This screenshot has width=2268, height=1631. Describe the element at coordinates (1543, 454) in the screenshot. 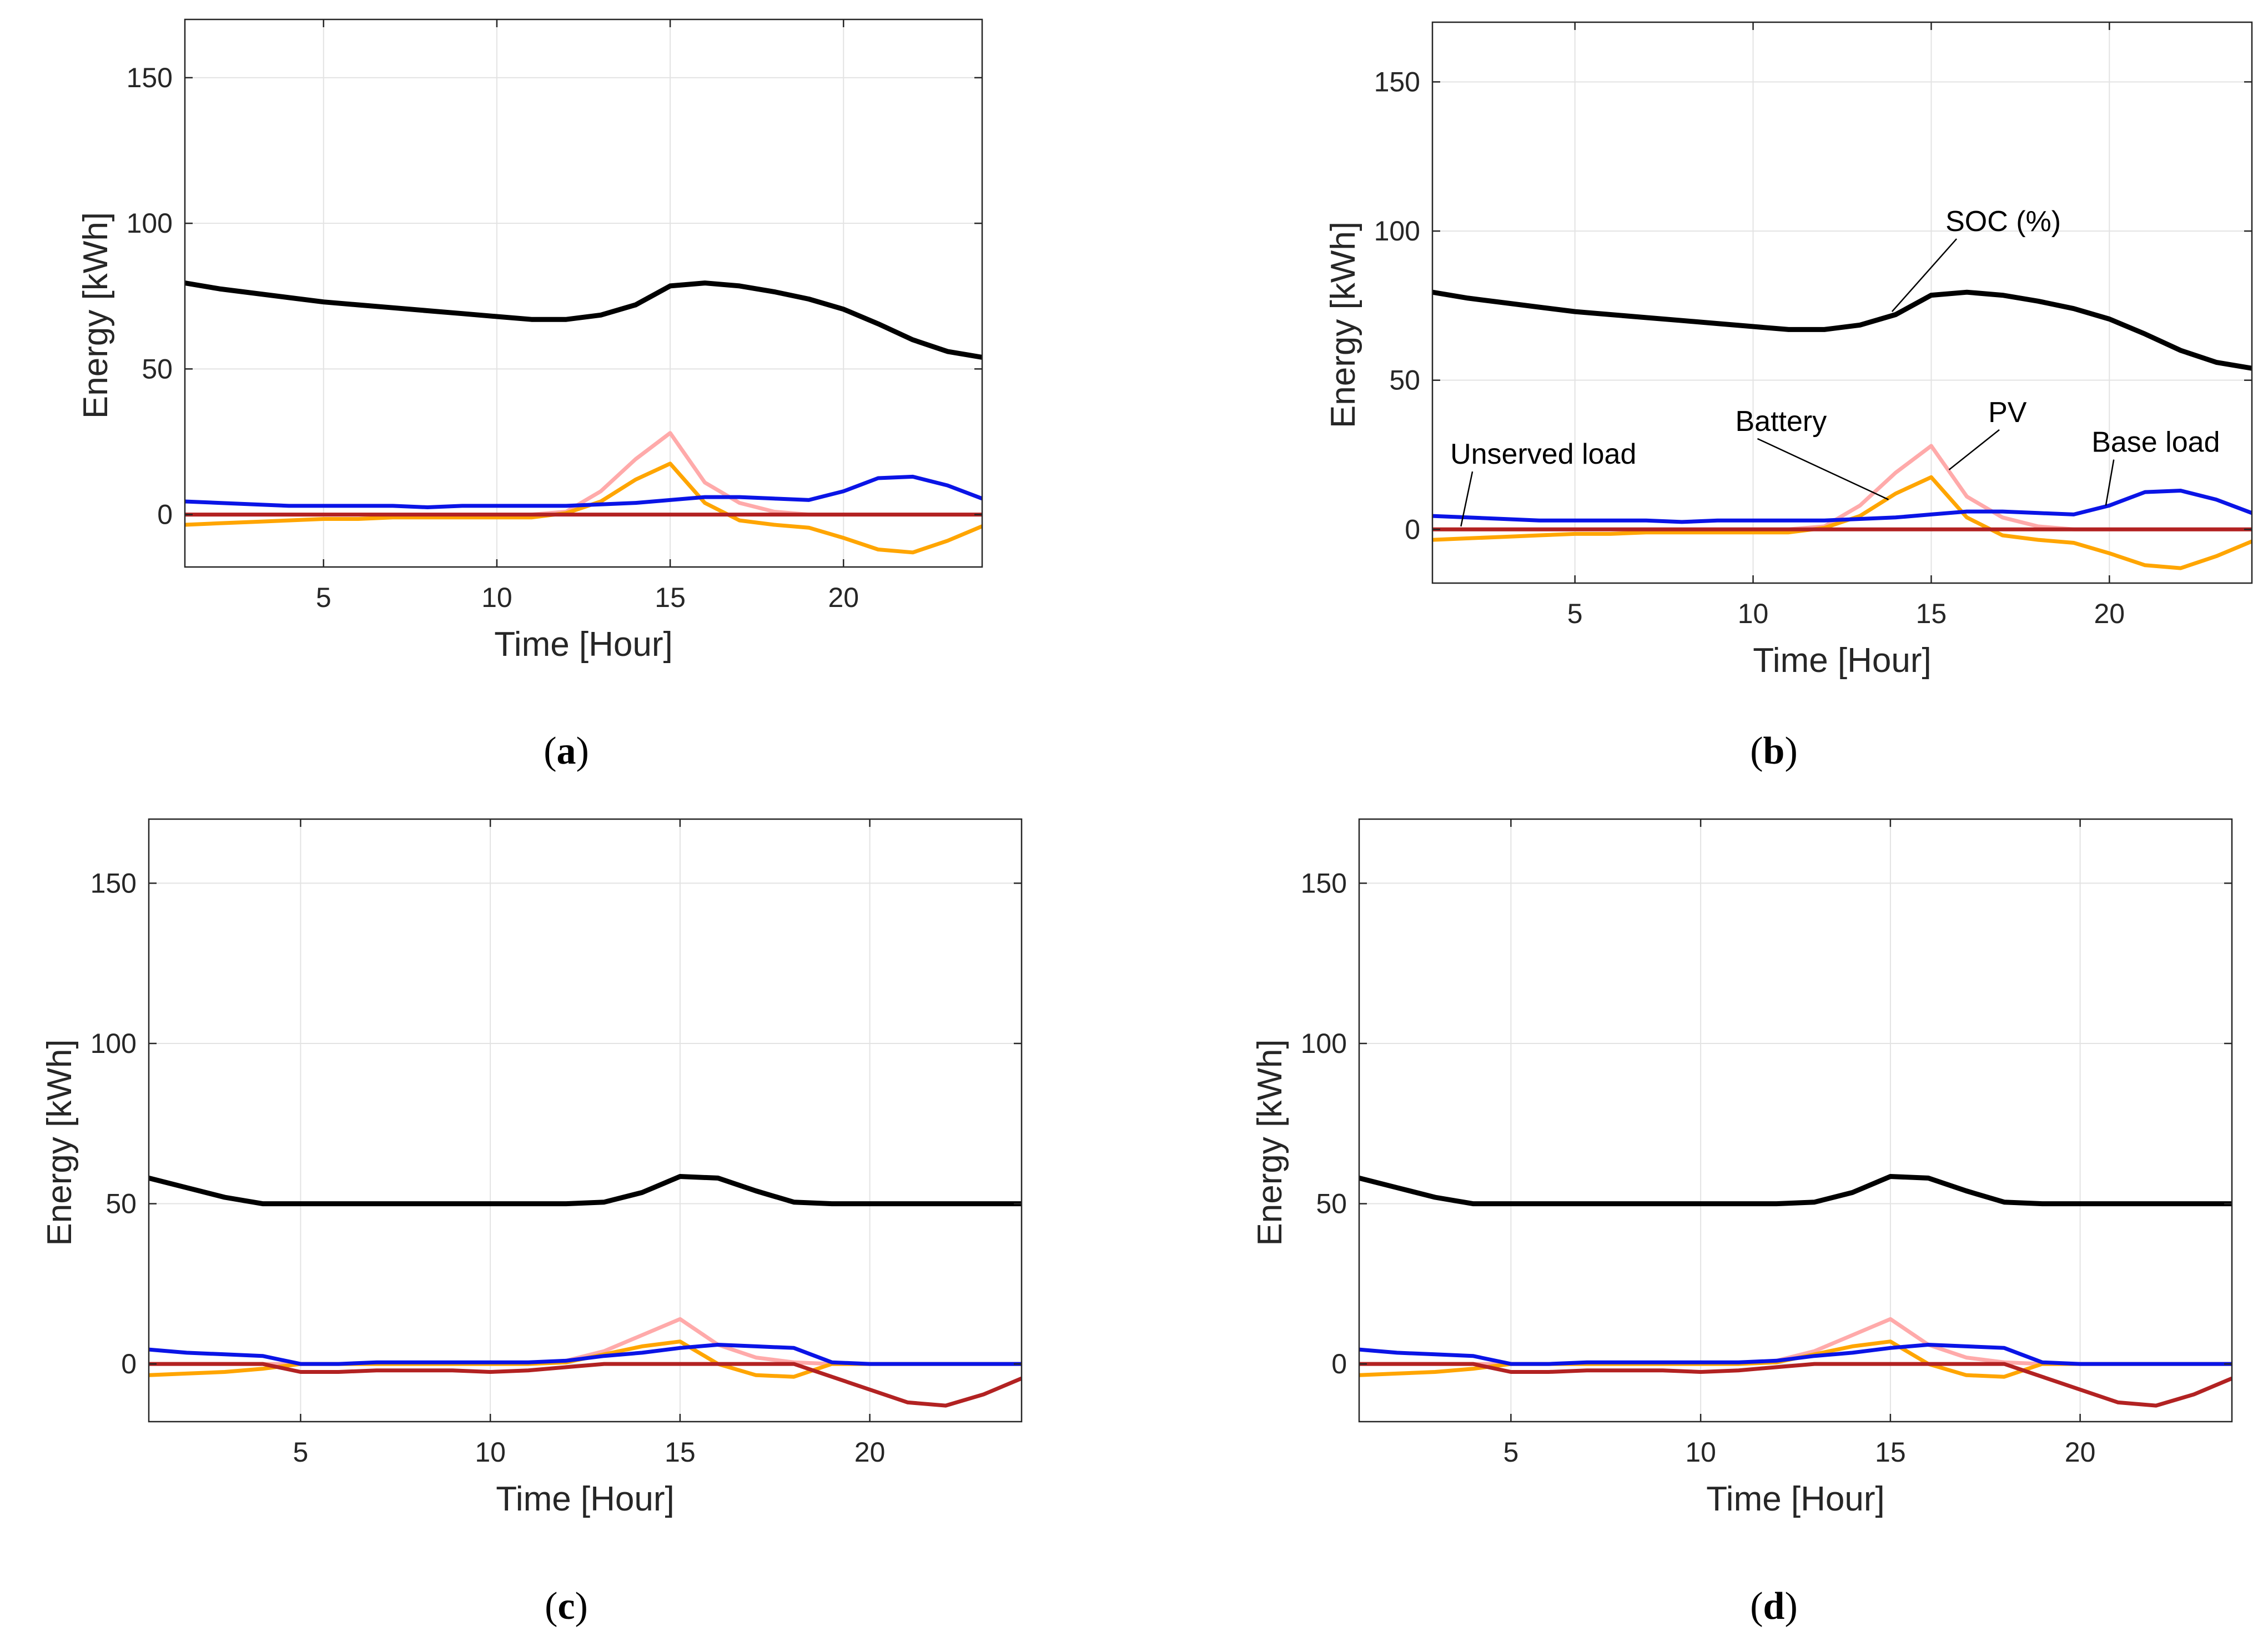

I see `annotation-label: Unserved load` at that location.